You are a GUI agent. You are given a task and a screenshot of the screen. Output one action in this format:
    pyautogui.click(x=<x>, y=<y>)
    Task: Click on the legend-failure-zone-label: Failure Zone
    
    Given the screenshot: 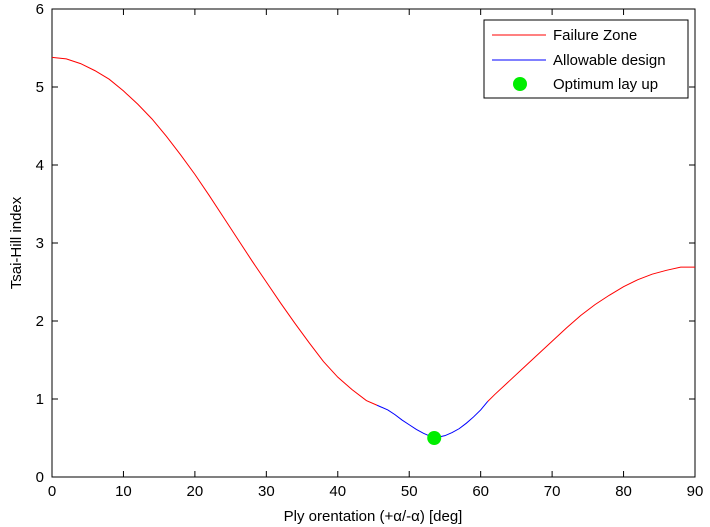 What is the action you would take?
    pyautogui.click(x=595, y=35)
    